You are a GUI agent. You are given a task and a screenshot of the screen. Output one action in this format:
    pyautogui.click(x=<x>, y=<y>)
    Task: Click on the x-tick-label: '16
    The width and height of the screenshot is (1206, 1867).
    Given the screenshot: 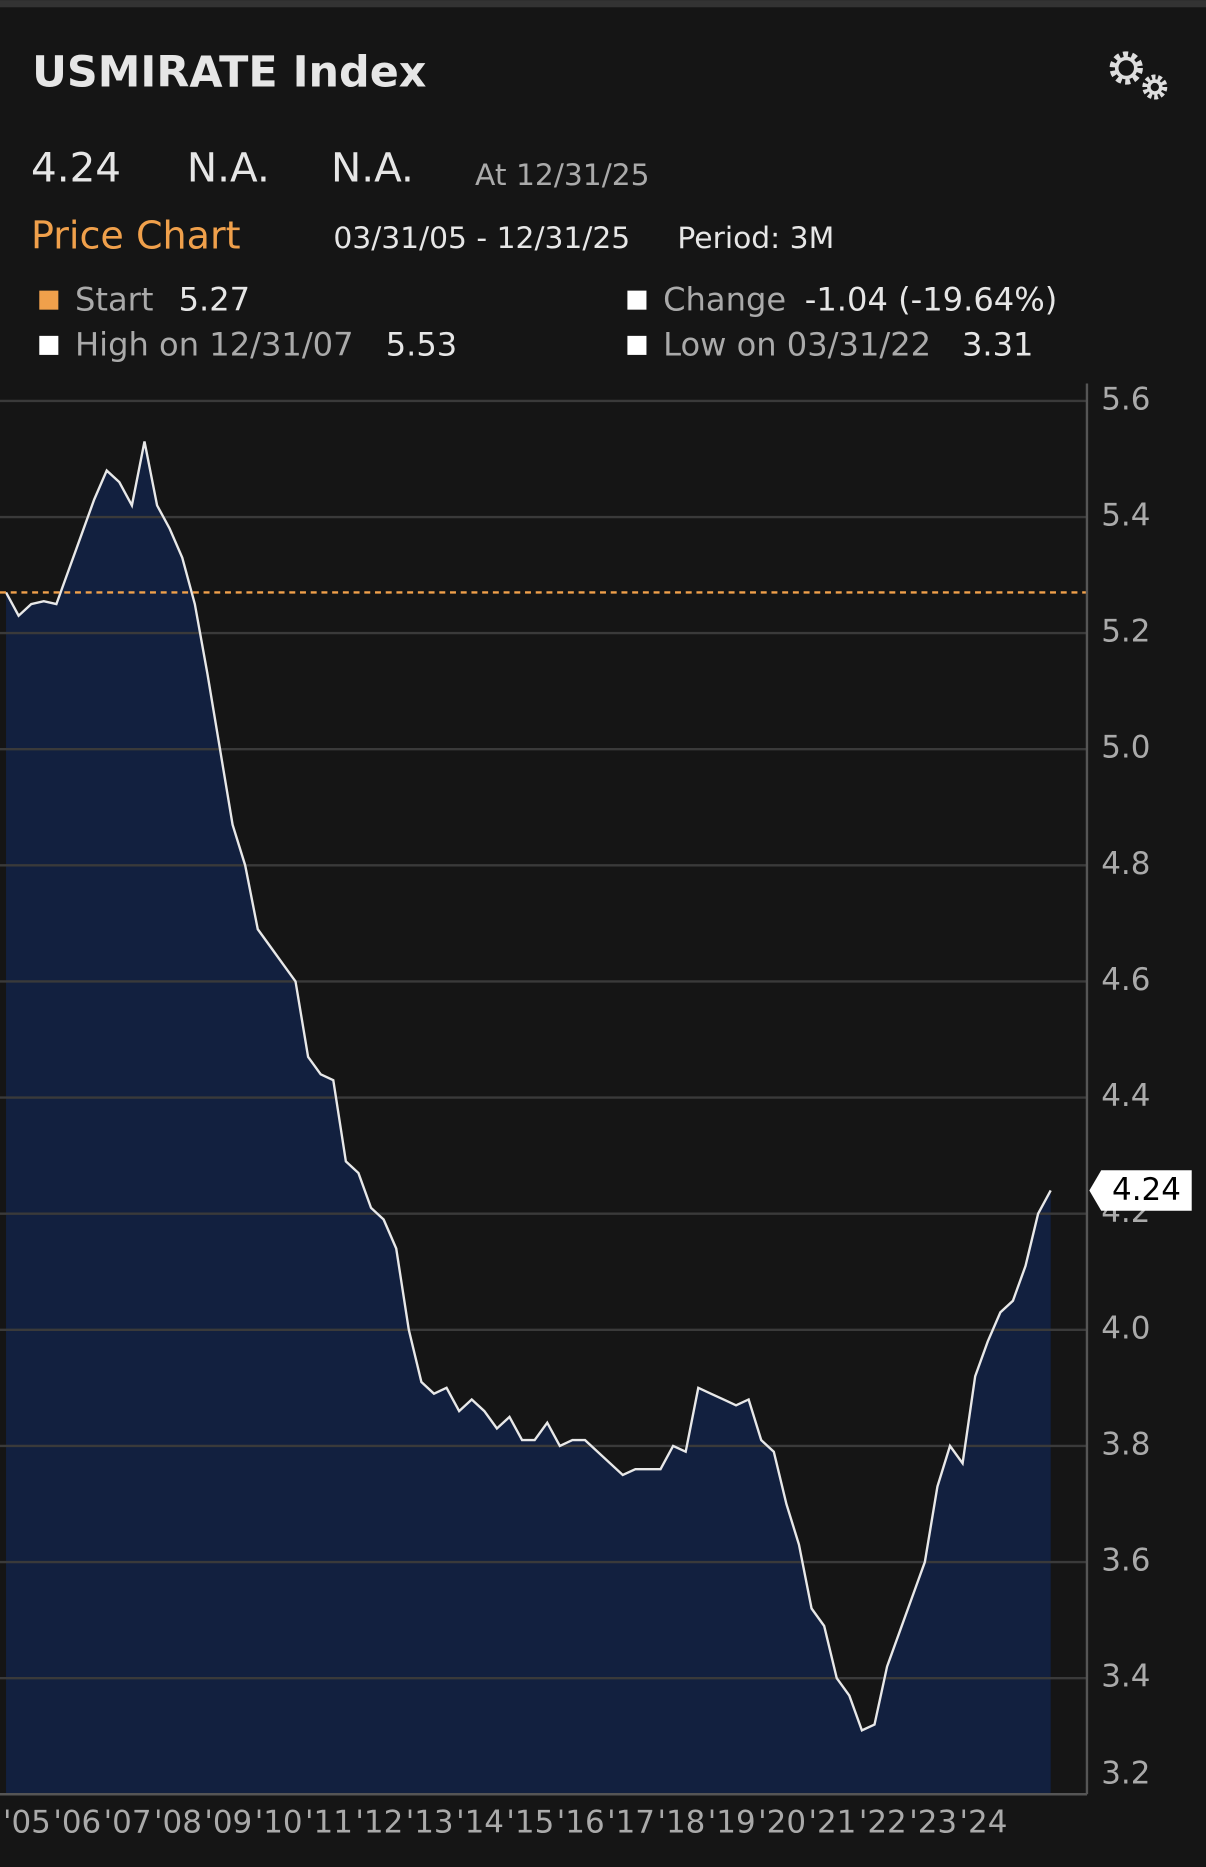 What is the action you would take?
    pyautogui.click(x=581, y=1823)
    